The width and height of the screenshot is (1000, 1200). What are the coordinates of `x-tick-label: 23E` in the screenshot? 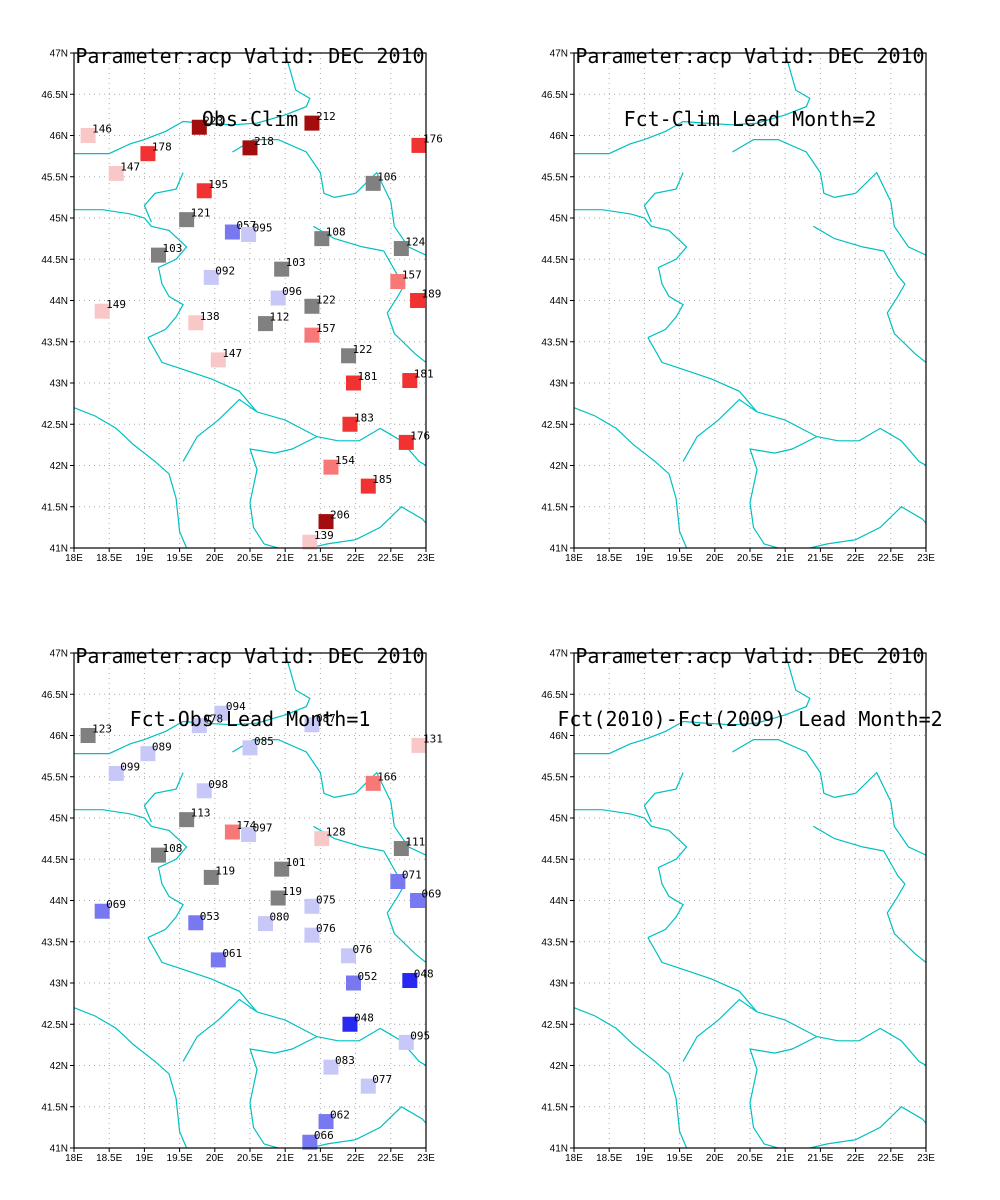 It's located at (426, 558).